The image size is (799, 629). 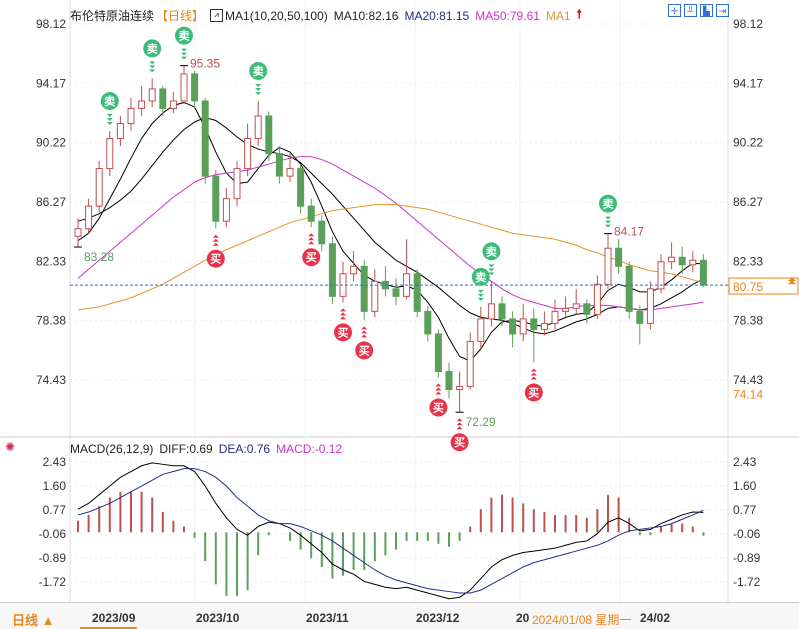 What do you see at coordinates (343, 332) in the screenshot?
I see `signal-label: 买` at bounding box center [343, 332].